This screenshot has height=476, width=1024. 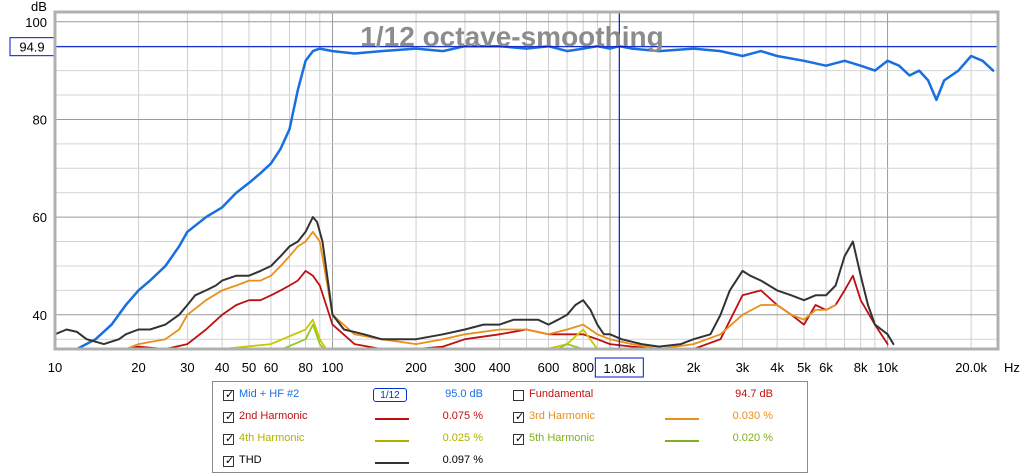 I want to click on legend-item: ✓ 4th Harmonic 0.025 %, so click(x=363, y=441).